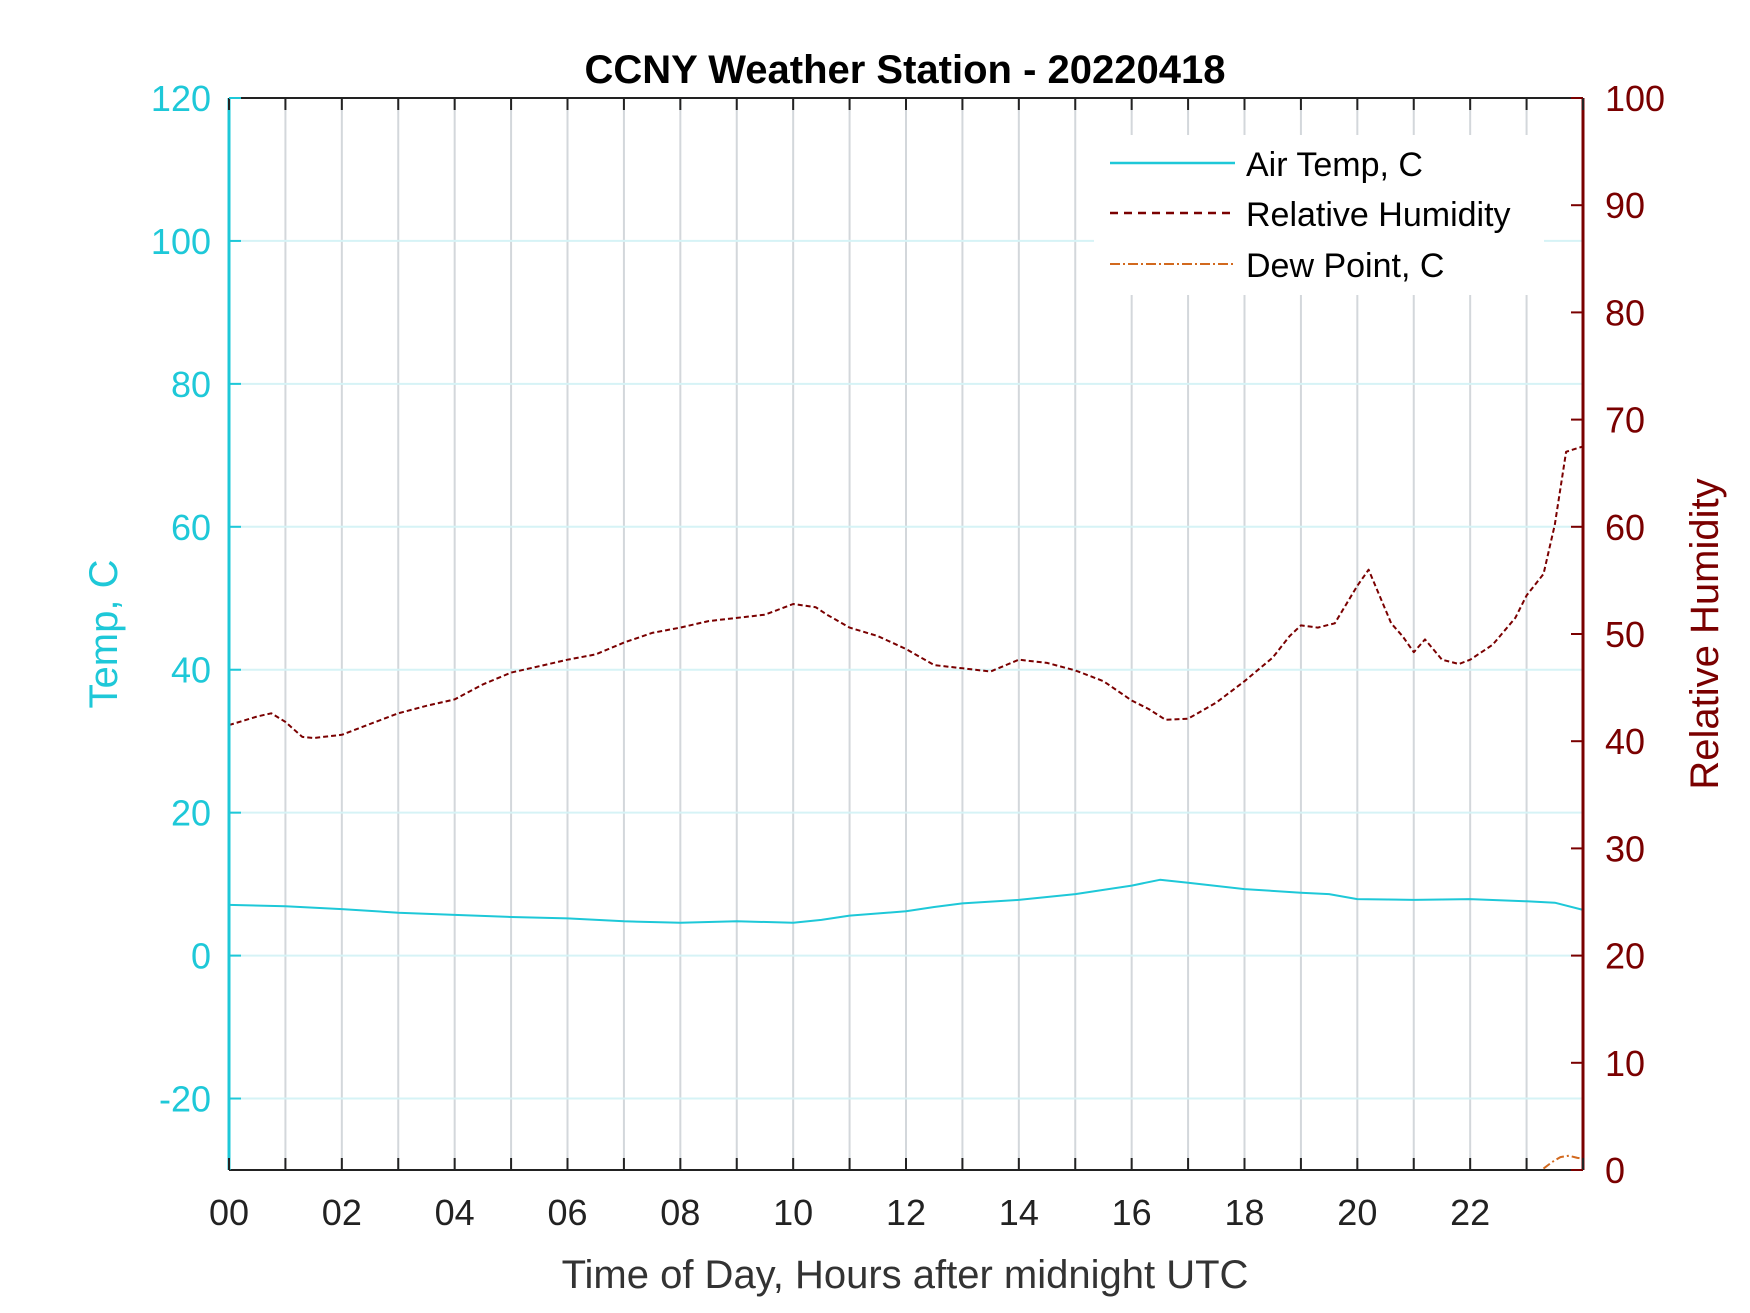  What do you see at coordinates (1132, 1212) in the screenshot?
I see `x-tick-label: 16` at bounding box center [1132, 1212].